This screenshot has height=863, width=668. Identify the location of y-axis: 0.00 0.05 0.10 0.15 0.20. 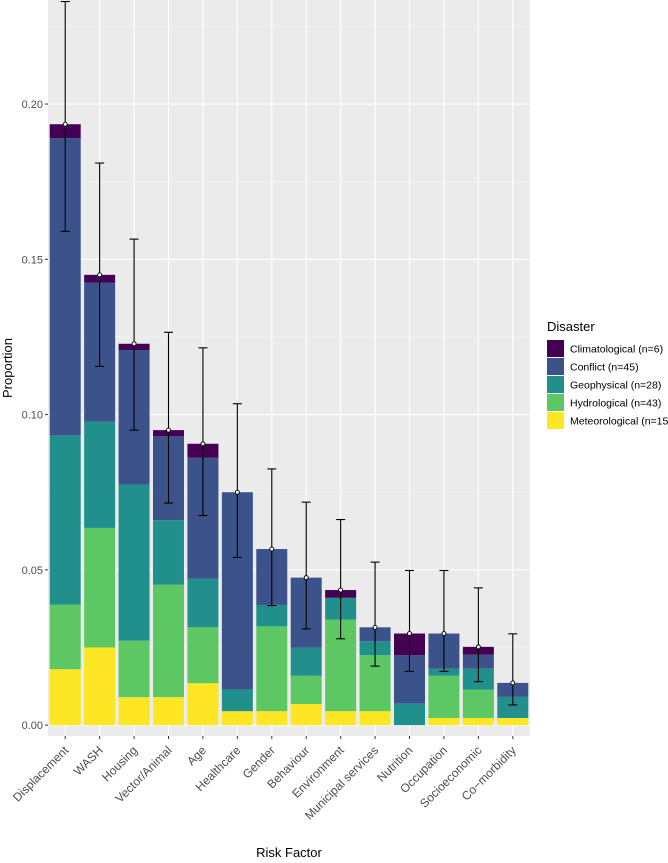
(35, 415).